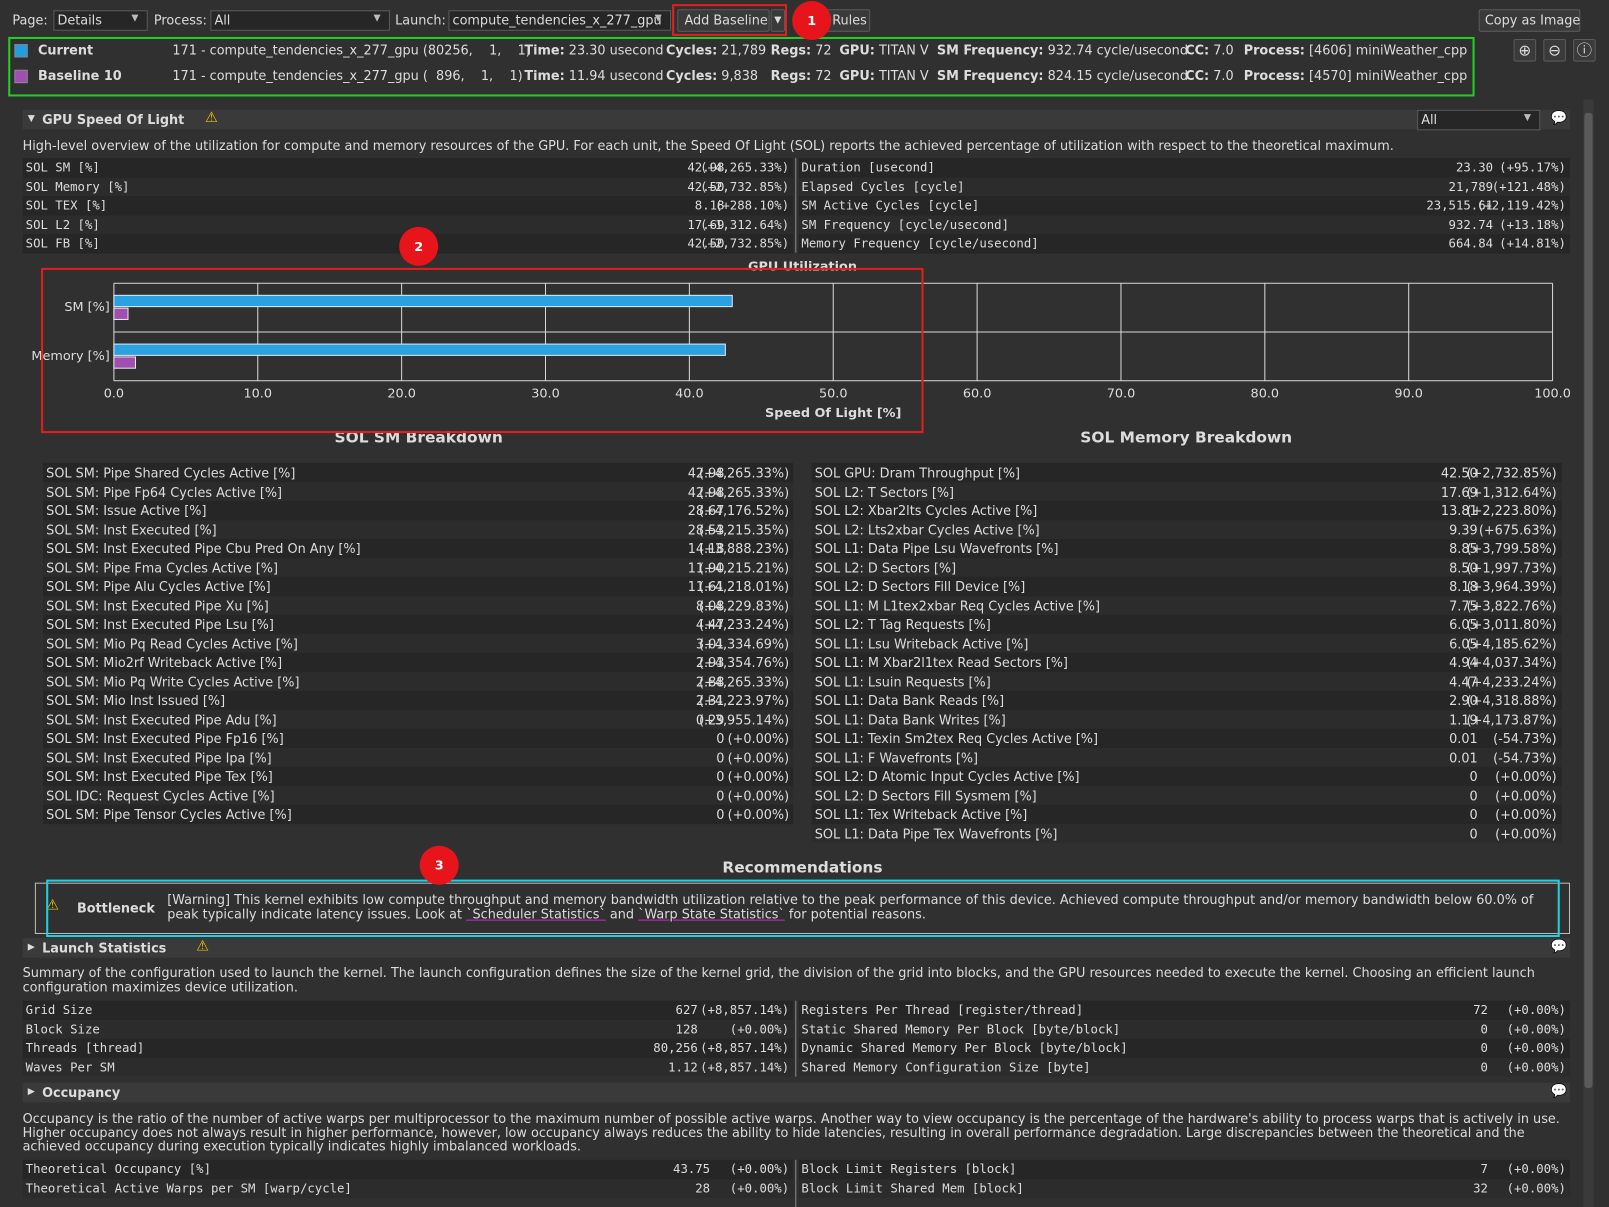  I want to click on field-value: 21,789, so click(744, 50).